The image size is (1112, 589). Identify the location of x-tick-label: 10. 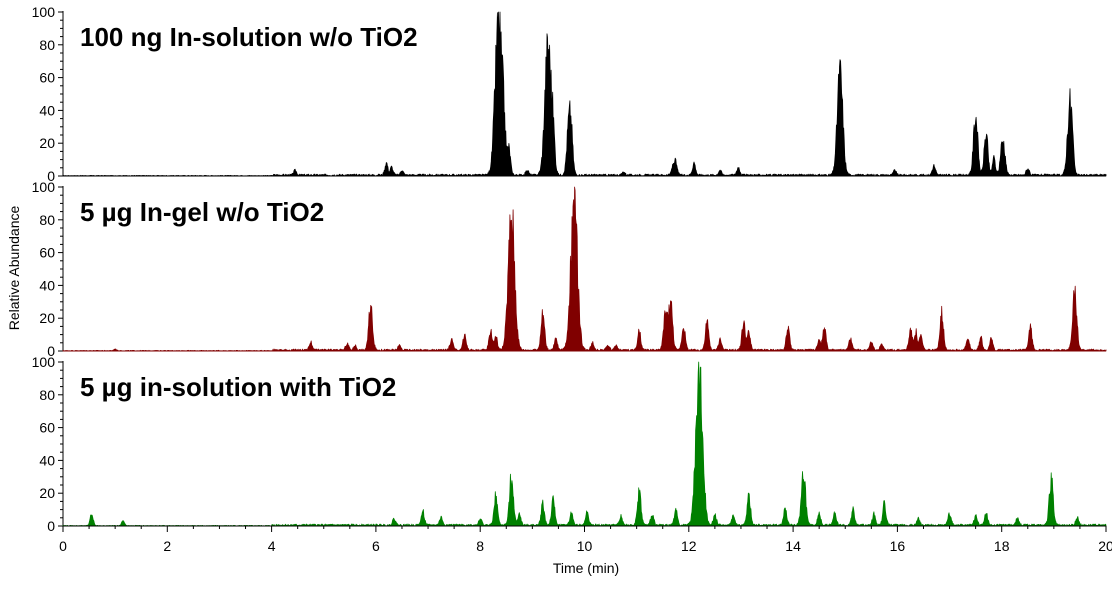
(585, 546).